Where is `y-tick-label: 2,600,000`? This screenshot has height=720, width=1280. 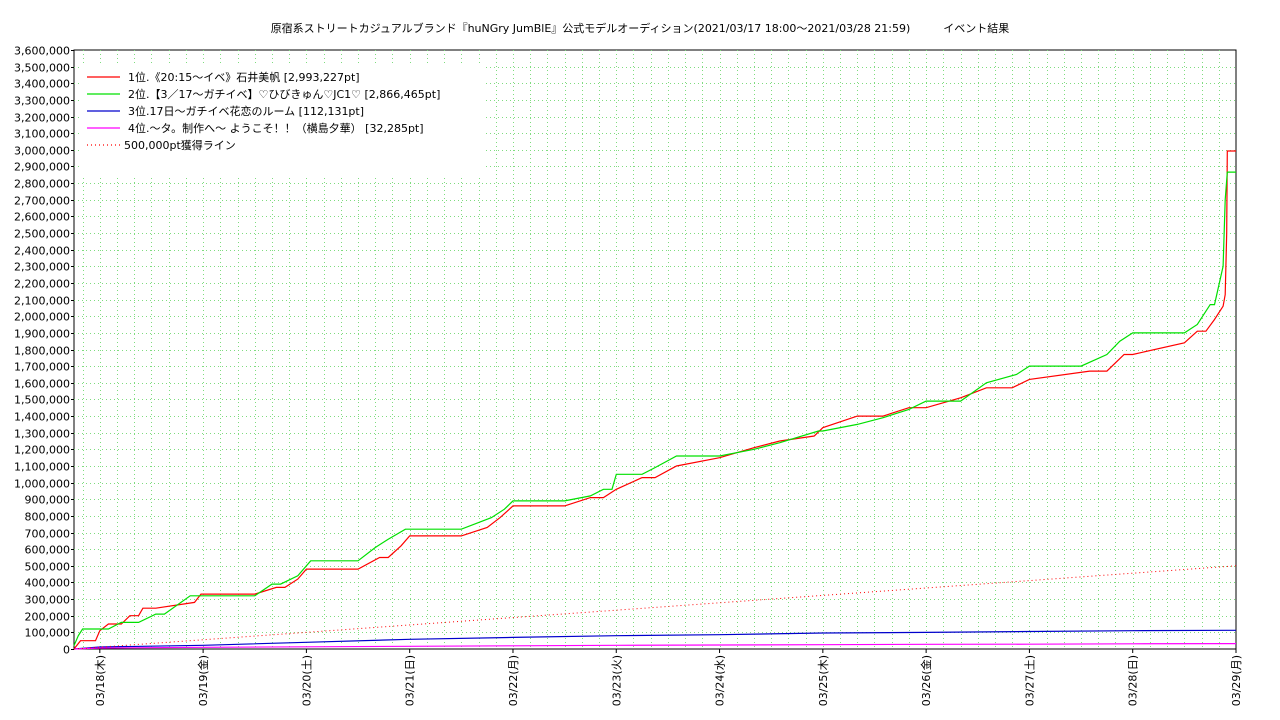 y-tick-label: 2,600,000 is located at coordinates (42, 217).